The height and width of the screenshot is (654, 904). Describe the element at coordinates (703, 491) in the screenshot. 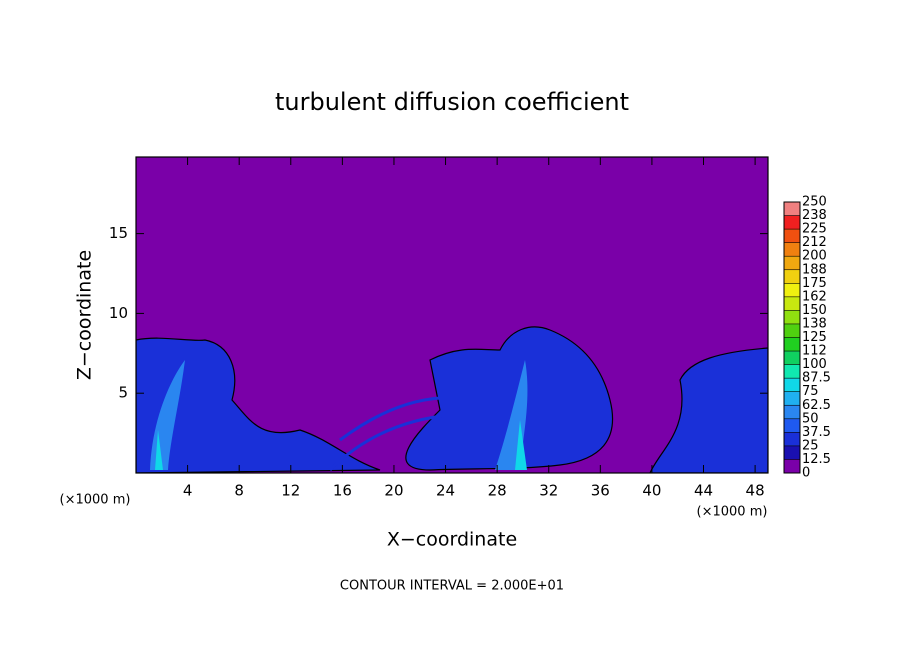

I see `x-tick-label: 44` at that location.